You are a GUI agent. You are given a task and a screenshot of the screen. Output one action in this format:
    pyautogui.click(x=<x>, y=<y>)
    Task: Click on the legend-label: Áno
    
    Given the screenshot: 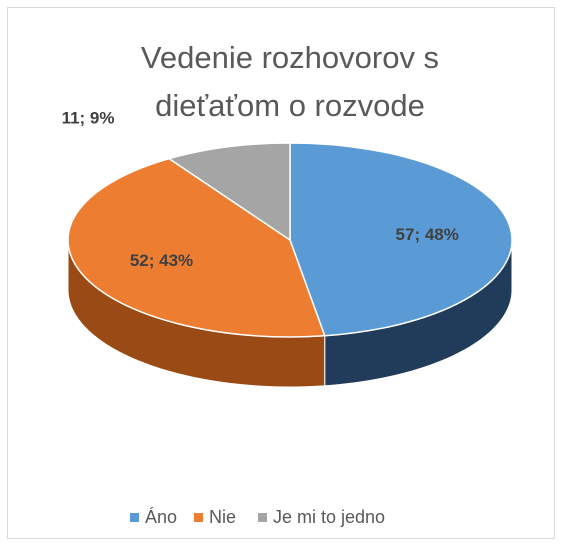 What is the action you would take?
    pyautogui.click(x=161, y=517)
    